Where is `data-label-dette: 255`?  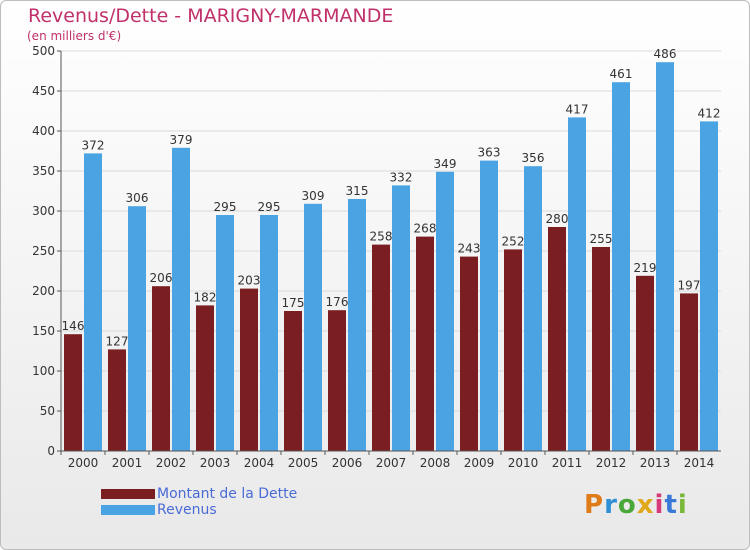 data-label-dette: 255 is located at coordinates (601, 239).